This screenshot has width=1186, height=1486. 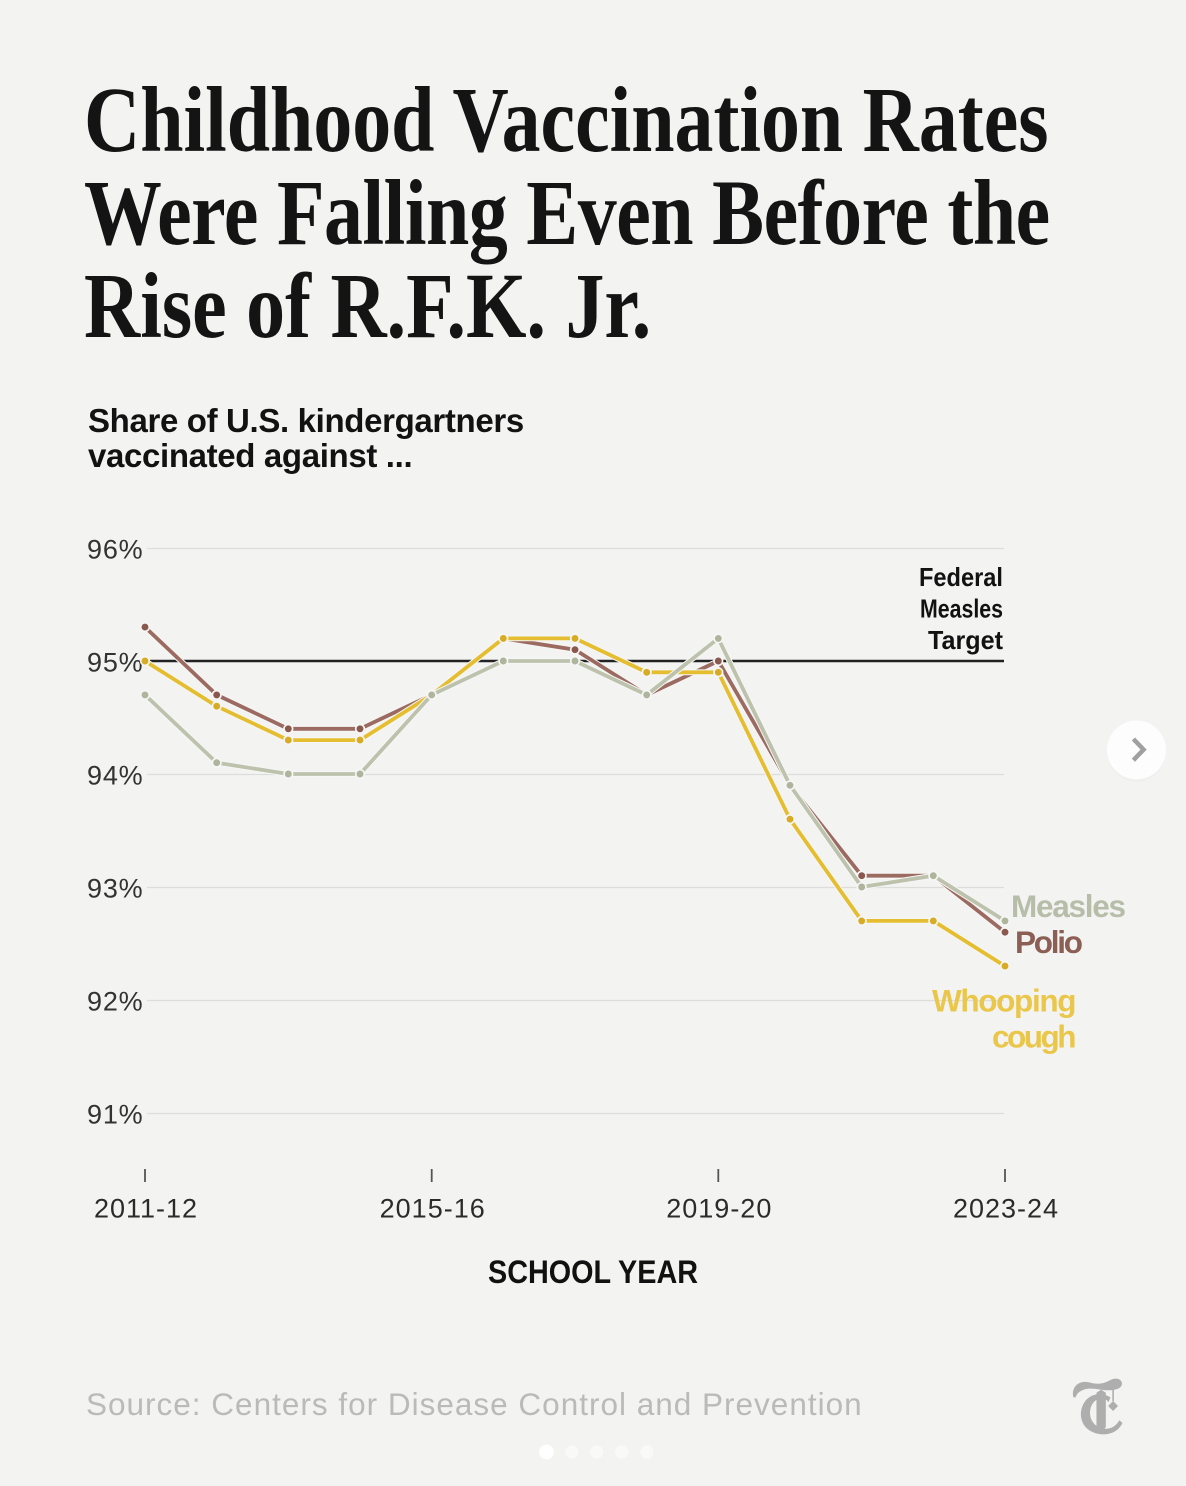 I want to click on svg-text: Federal, so click(x=961, y=577).